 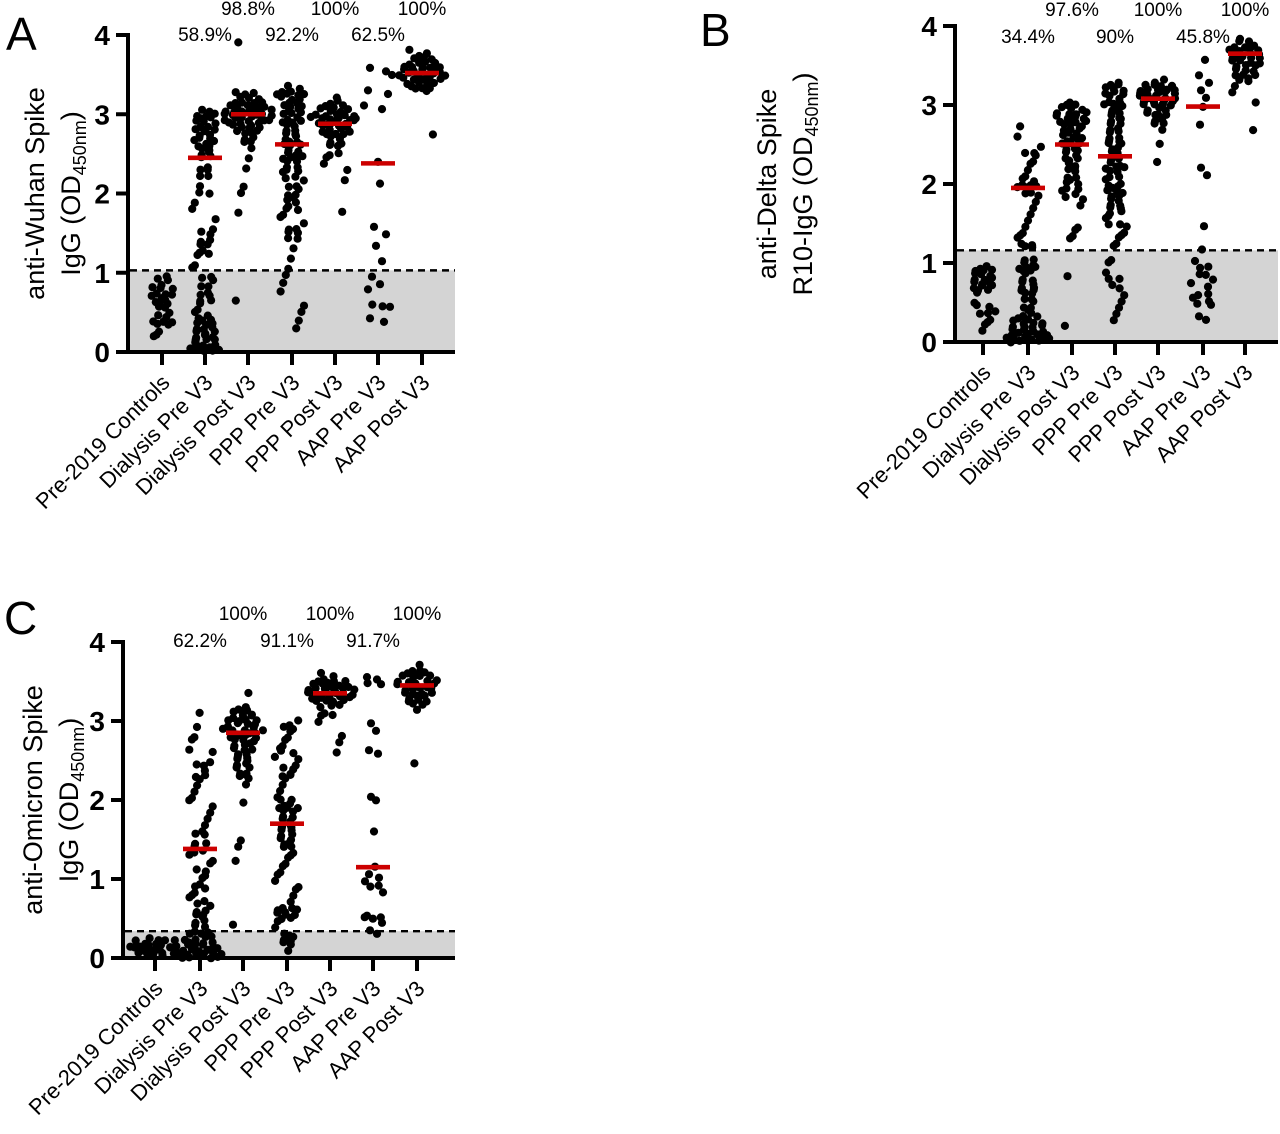 What do you see at coordinates (1110, 189) in the screenshot?
I see `axes` at bounding box center [1110, 189].